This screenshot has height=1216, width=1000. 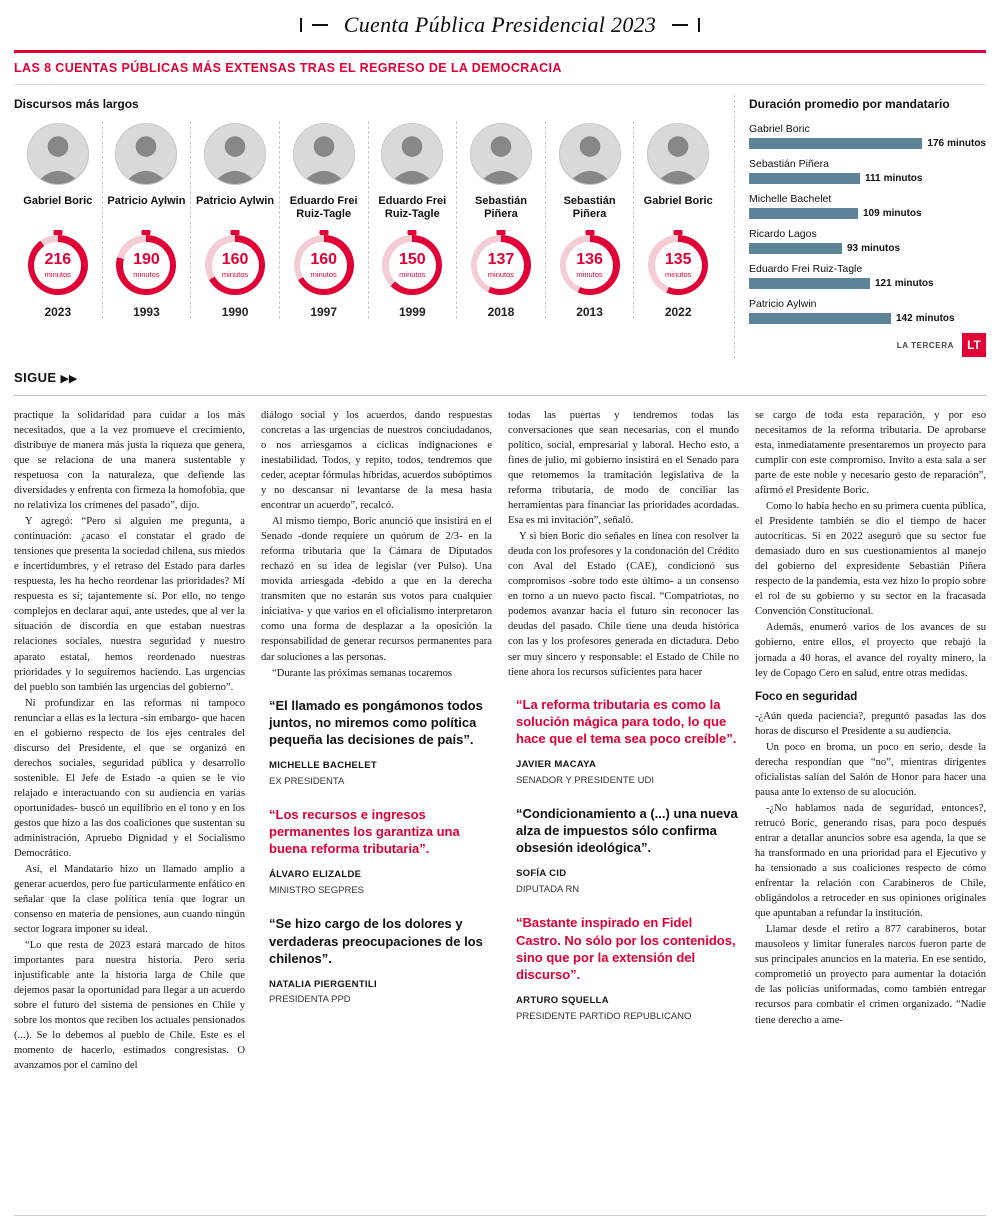 What do you see at coordinates (789, 164) in the screenshot?
I see `bar-label: Sebastián Piñera` at bounding box center [789, 164].